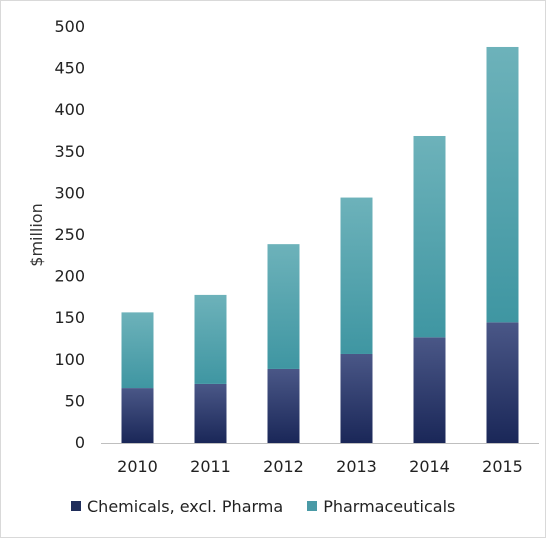 The image size is (546, 538). I want to click on bar-chemicals-2014, so click(429, 390).